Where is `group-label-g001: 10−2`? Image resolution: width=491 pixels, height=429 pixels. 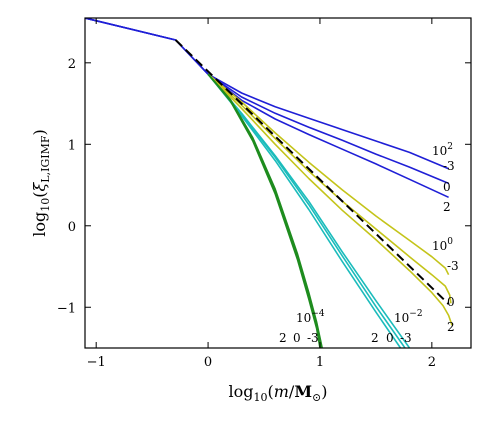 group-label-g001: 10−2 is located at coordinates (408, 317).